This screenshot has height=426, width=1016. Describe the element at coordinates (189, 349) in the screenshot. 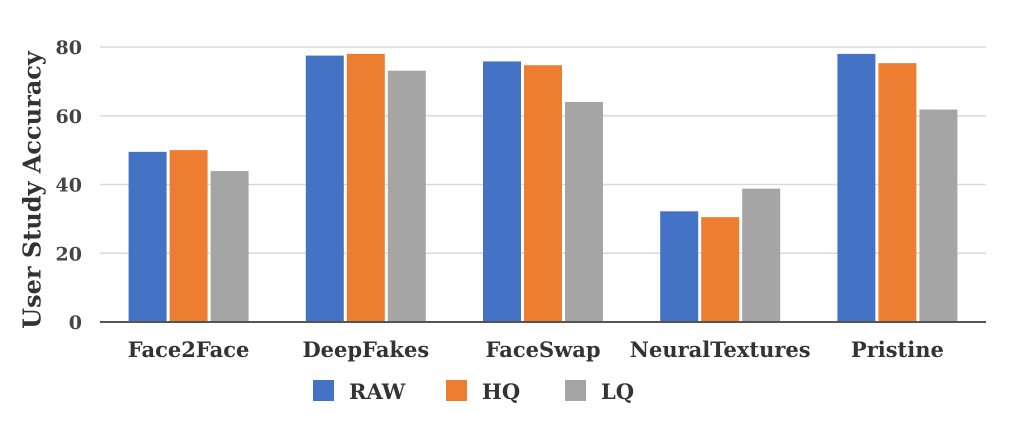

I see `category-label: Face2Face` at that location.